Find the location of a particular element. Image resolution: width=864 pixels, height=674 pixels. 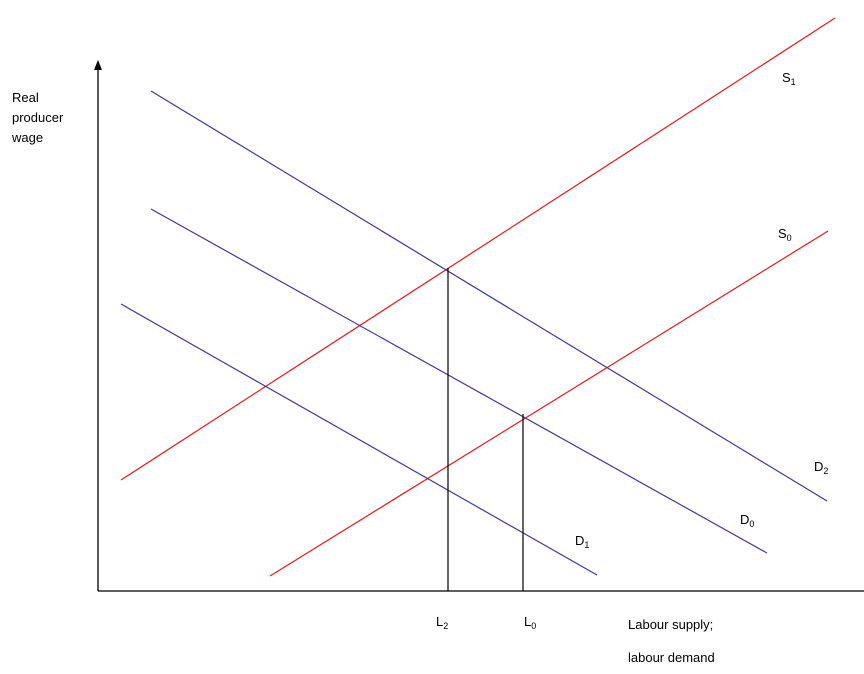

curve-label-d0: D0 is located at coordinates (747, 521).